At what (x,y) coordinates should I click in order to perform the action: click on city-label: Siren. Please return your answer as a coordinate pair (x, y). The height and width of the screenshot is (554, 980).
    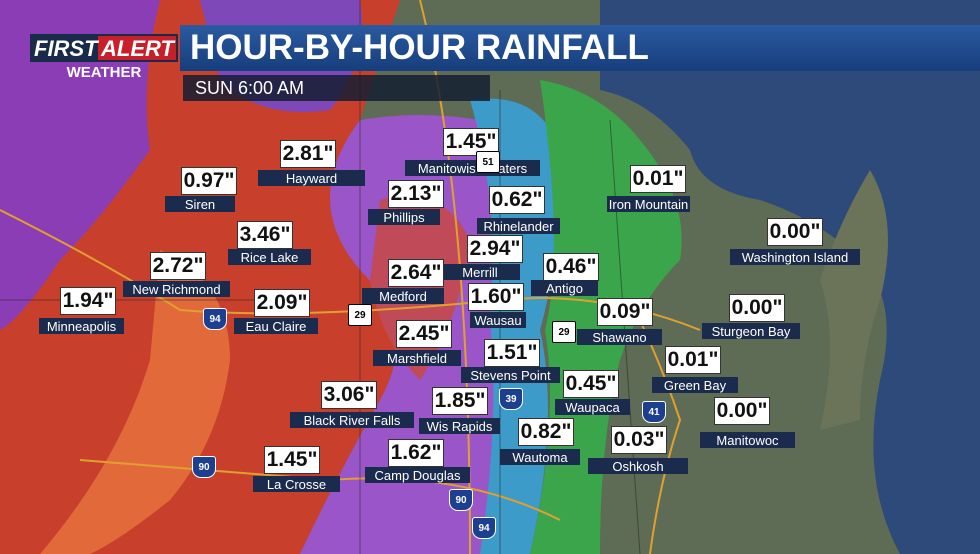
    Looking at the image, I should click on (200, 204).